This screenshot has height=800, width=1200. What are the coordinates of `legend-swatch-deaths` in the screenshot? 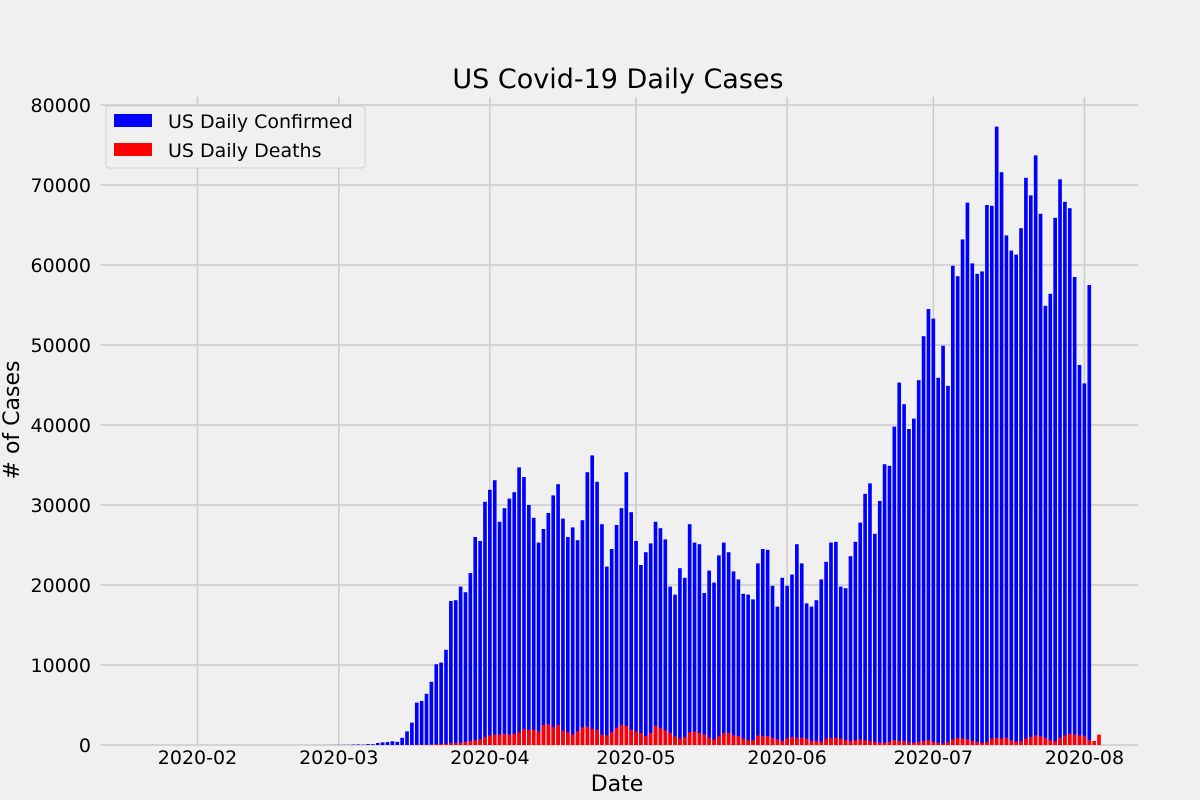 It's located at (133, 149).